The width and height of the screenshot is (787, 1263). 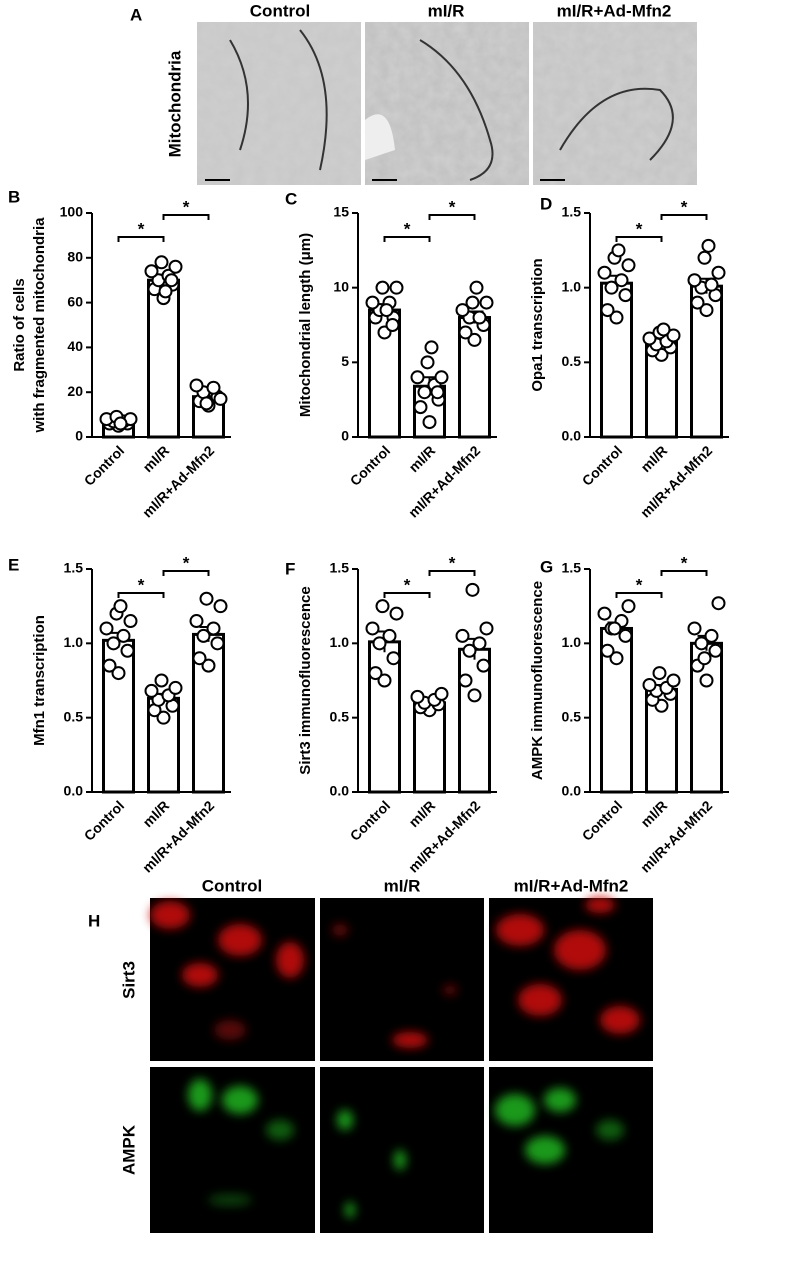 What do you see at coordinates (291, 198) in the screenshot?
I see `panel-label: C` at bounding box center [291, 198].